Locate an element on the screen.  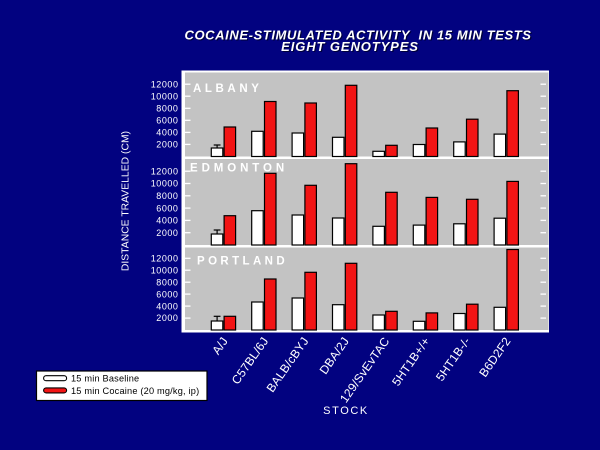
svg-text: 15 min Baseline is located at coordinates (105, 379).